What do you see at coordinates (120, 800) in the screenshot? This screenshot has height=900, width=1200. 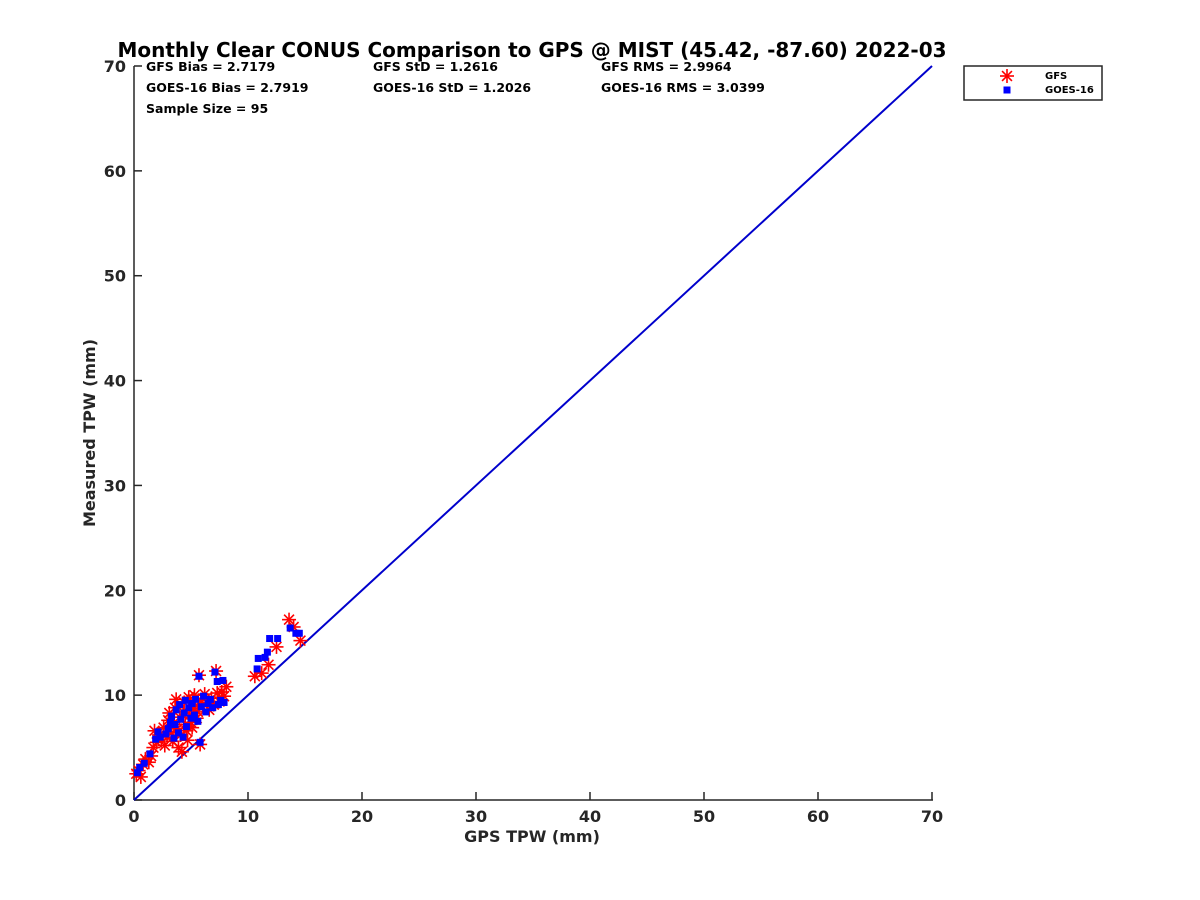 I see `y-tick-label: 0` at bounding box center [120, 800].